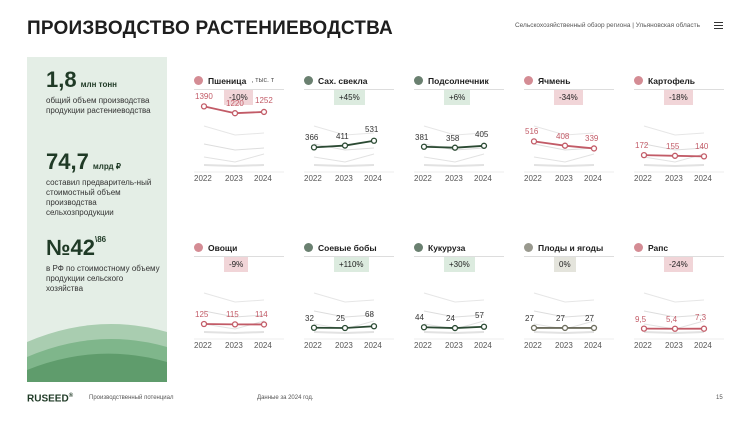 The height and width of the screenshot is (422, 750). What do you see at coordinates (308, 80) in the screenshot?
I see `beet-icon` at bounding box center [308, 80].